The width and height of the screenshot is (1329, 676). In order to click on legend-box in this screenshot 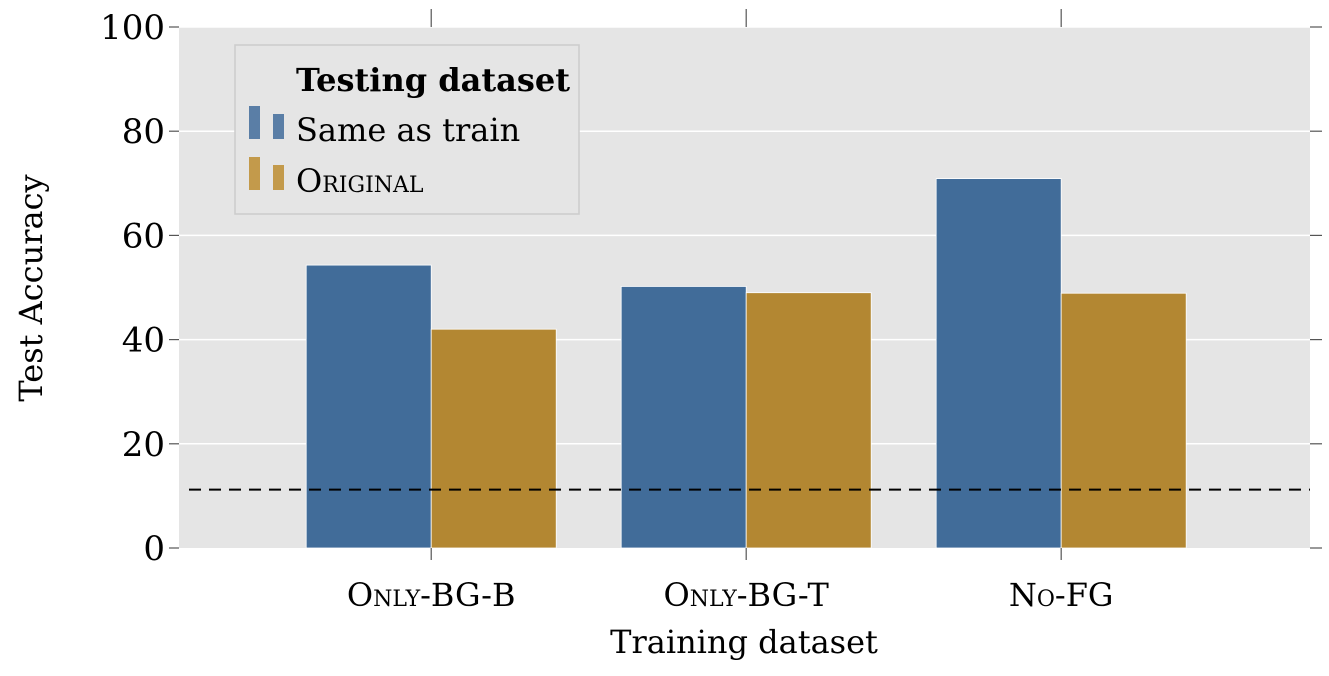, I will do `click(407, 129)`.